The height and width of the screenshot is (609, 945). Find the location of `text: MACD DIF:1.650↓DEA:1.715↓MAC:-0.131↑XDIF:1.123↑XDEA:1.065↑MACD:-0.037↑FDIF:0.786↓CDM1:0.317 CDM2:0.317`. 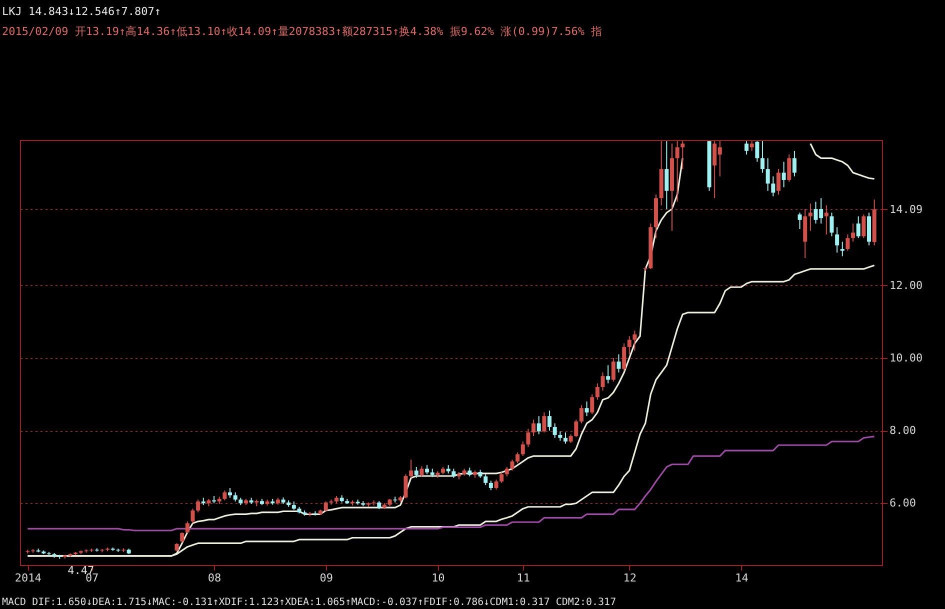

text: MACD DIF:1.650↓DEA:1.715↓MAC:-0.131↑XDIF:1.123↑XDEA:1.065↑MACD:-0.037↑FDIF:0.786↓CDM1:0.317 CDM2:0.317 is located at coordinates (309, 602).